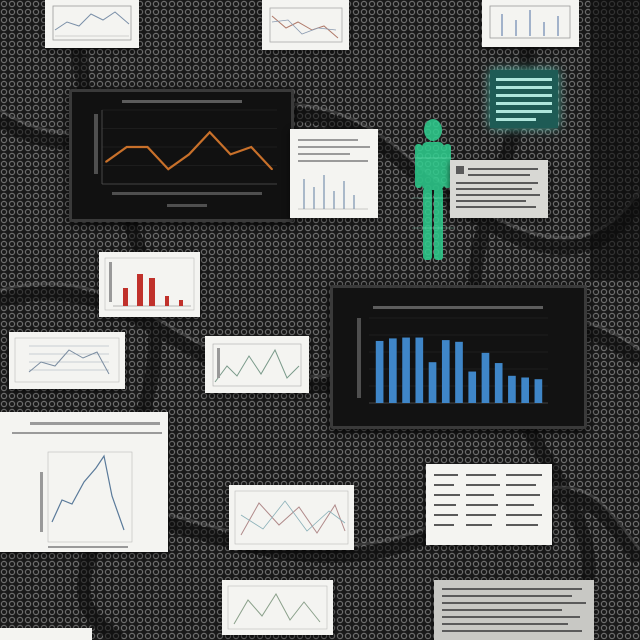 The image size is (640, 640). What do you see at coordinates (458, 307) in the screenshot?
I see `bar-chart-title-smudge` at bounding box center [458, 307].